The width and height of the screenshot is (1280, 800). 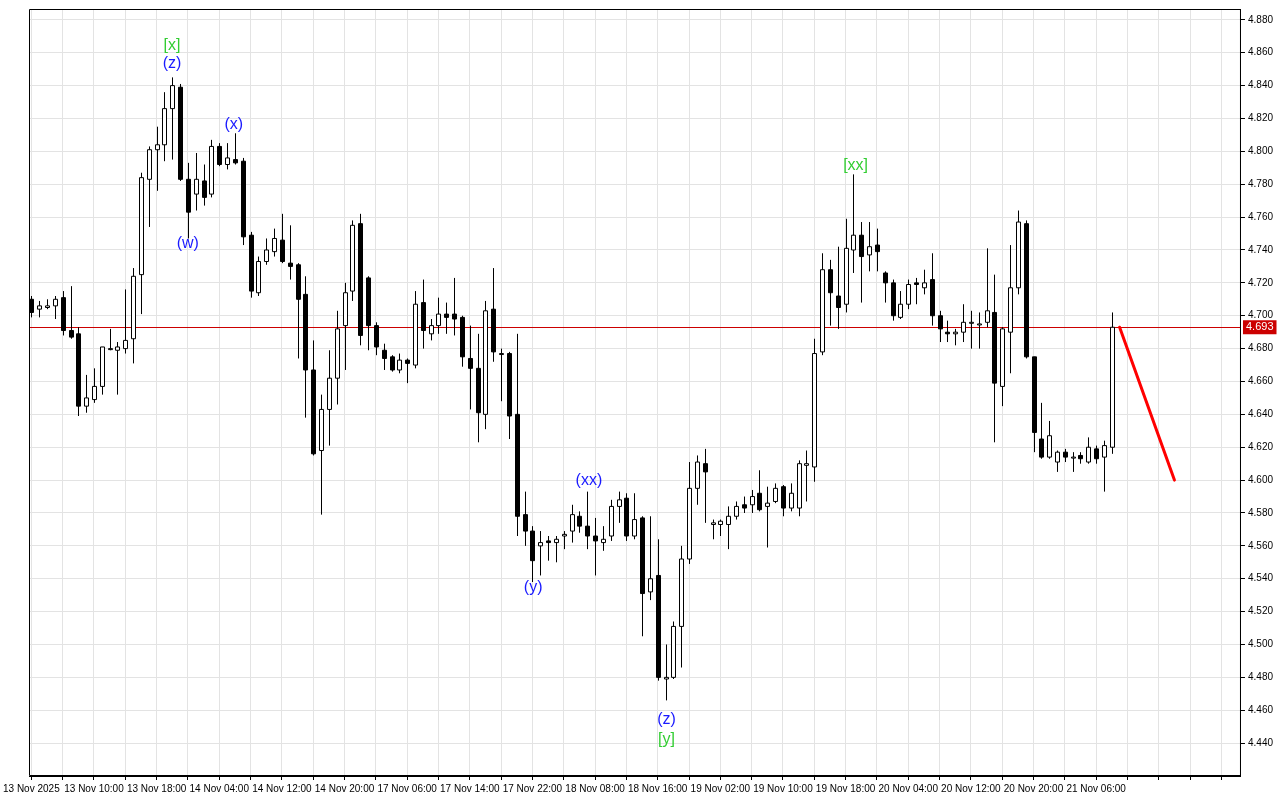 I want to click on y-tick-label: 4.840, so click(x=1260, y=85).